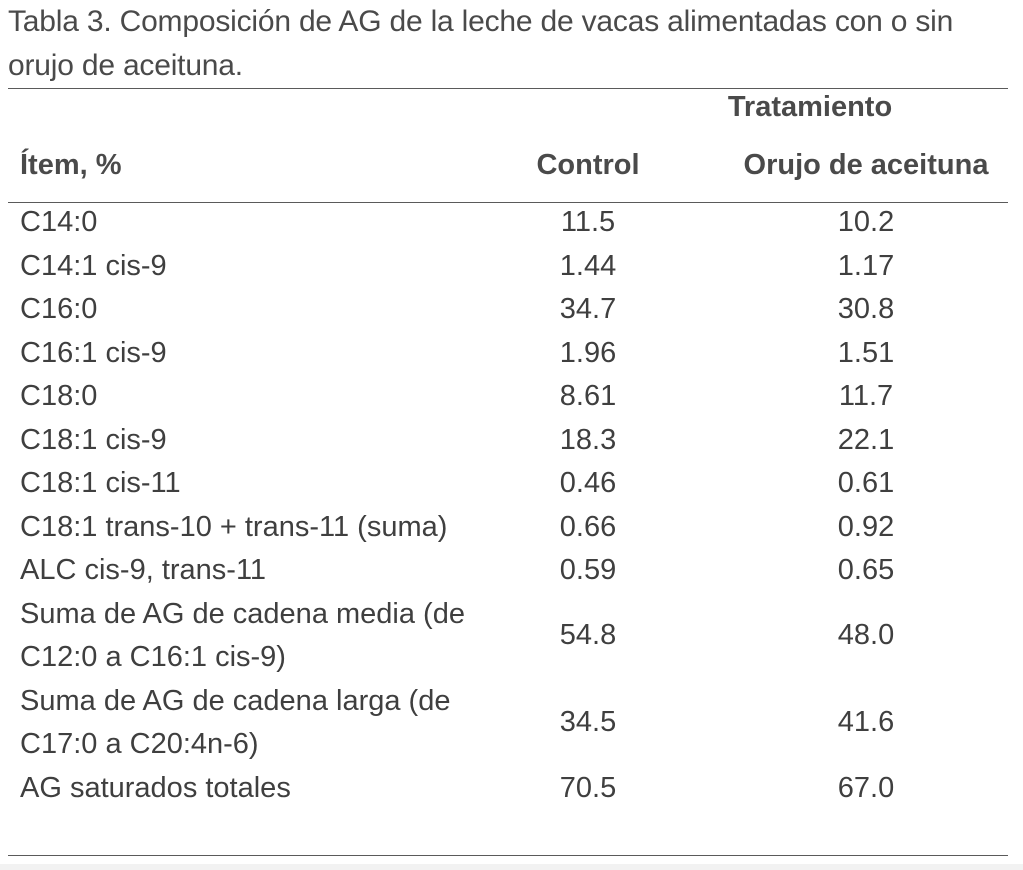 This screenshot has height=870, width=1023. I want to click on cell-orujo: 10.2, so click(866, 222).